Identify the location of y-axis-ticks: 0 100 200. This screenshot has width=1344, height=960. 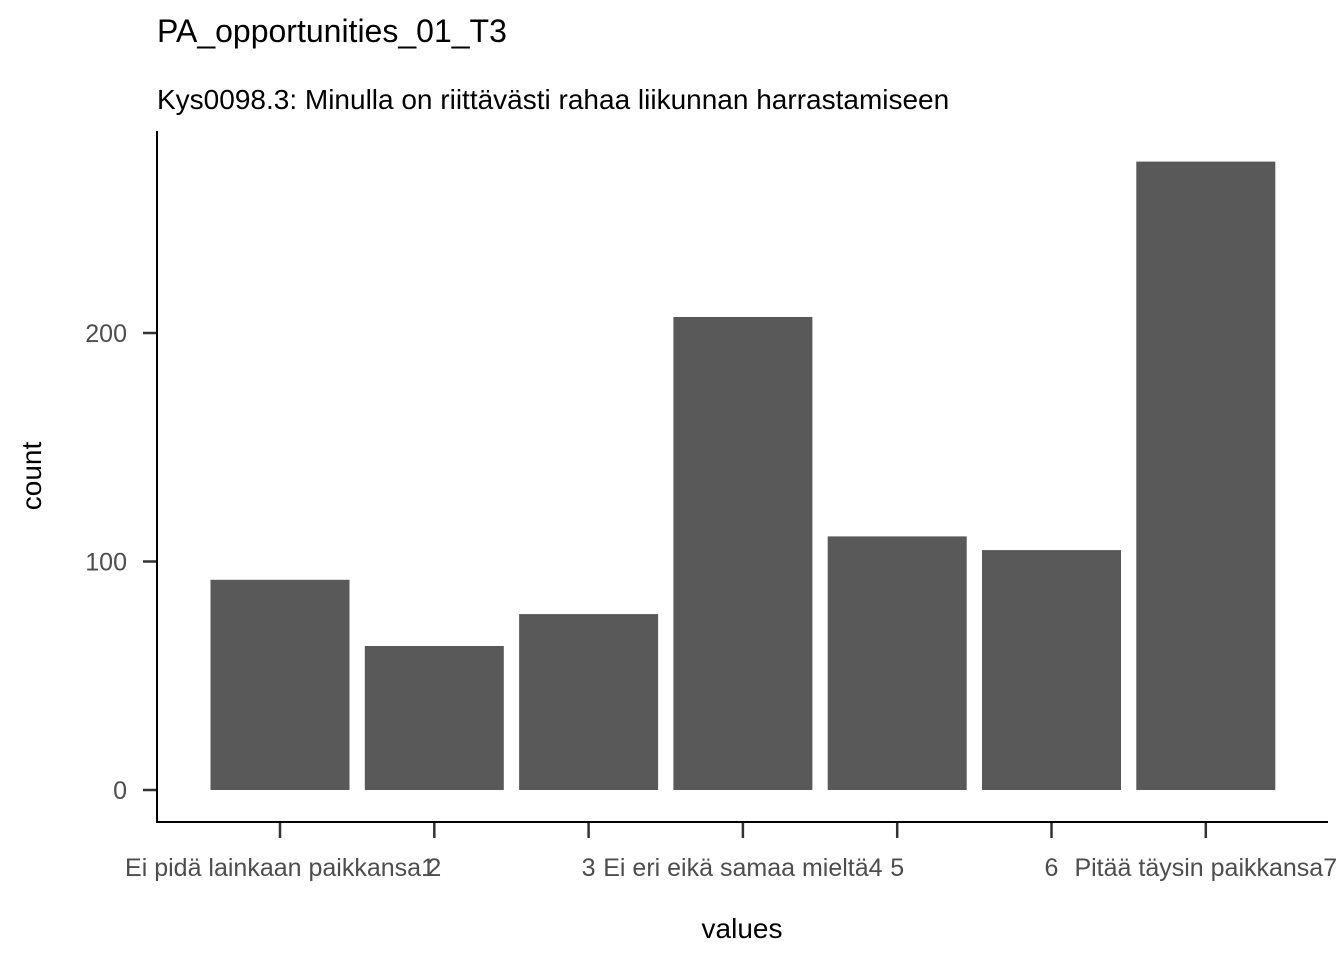
(121, 562).